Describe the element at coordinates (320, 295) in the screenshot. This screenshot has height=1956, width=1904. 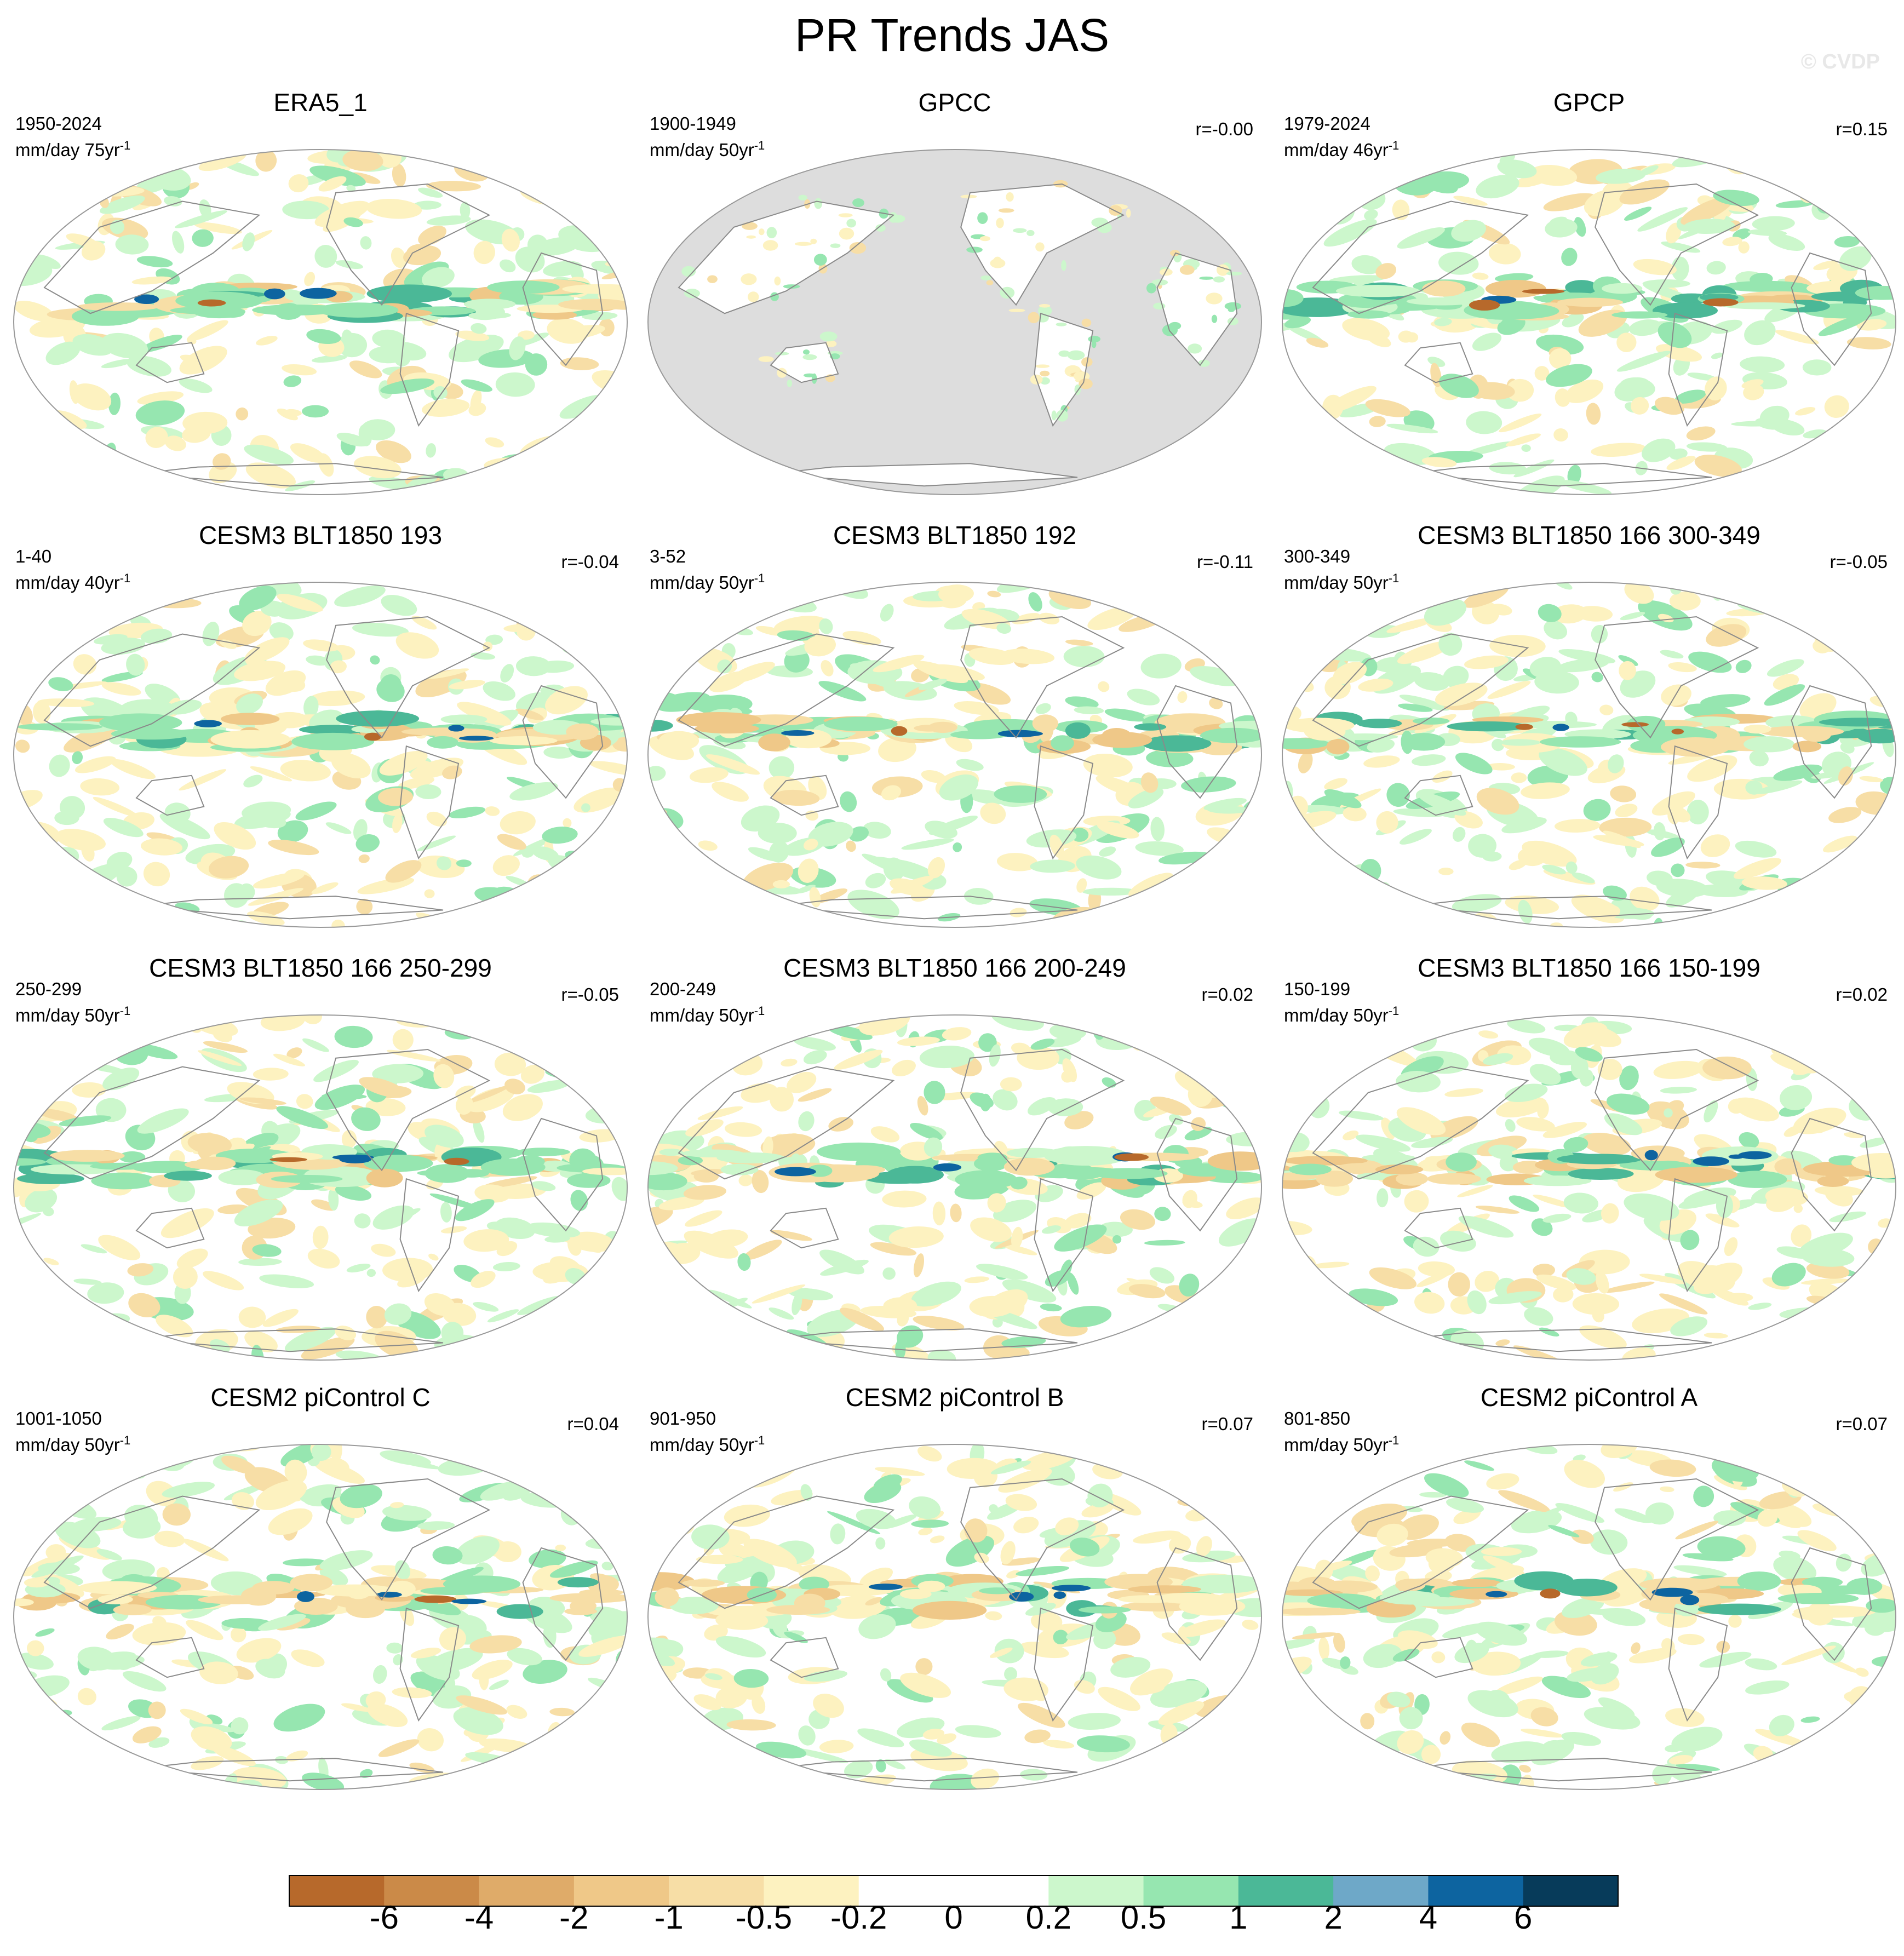
I see `map-panel: ERA5_1 1950-2024 mm/day 75yr-1` at that location.